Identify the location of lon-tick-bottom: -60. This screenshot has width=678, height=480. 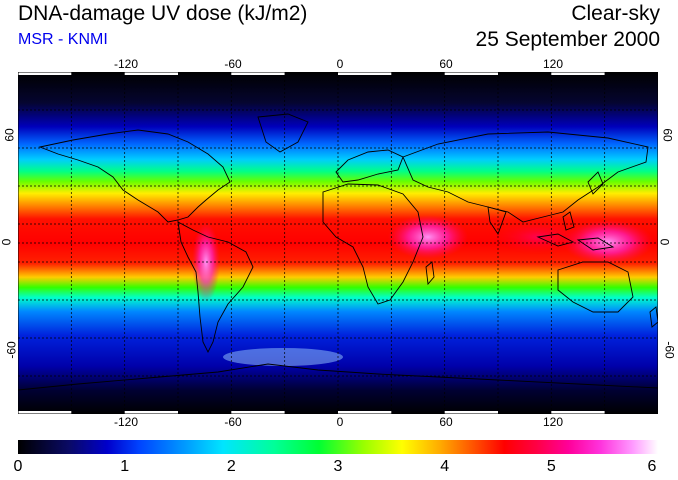
(233, 422).